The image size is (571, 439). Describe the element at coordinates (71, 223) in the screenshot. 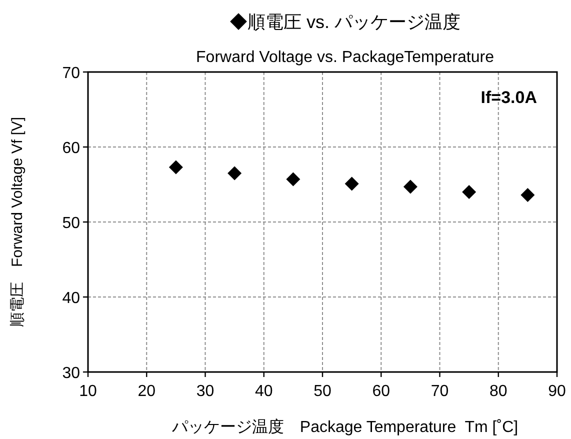

I see `y-tick-label: 50` at that location.